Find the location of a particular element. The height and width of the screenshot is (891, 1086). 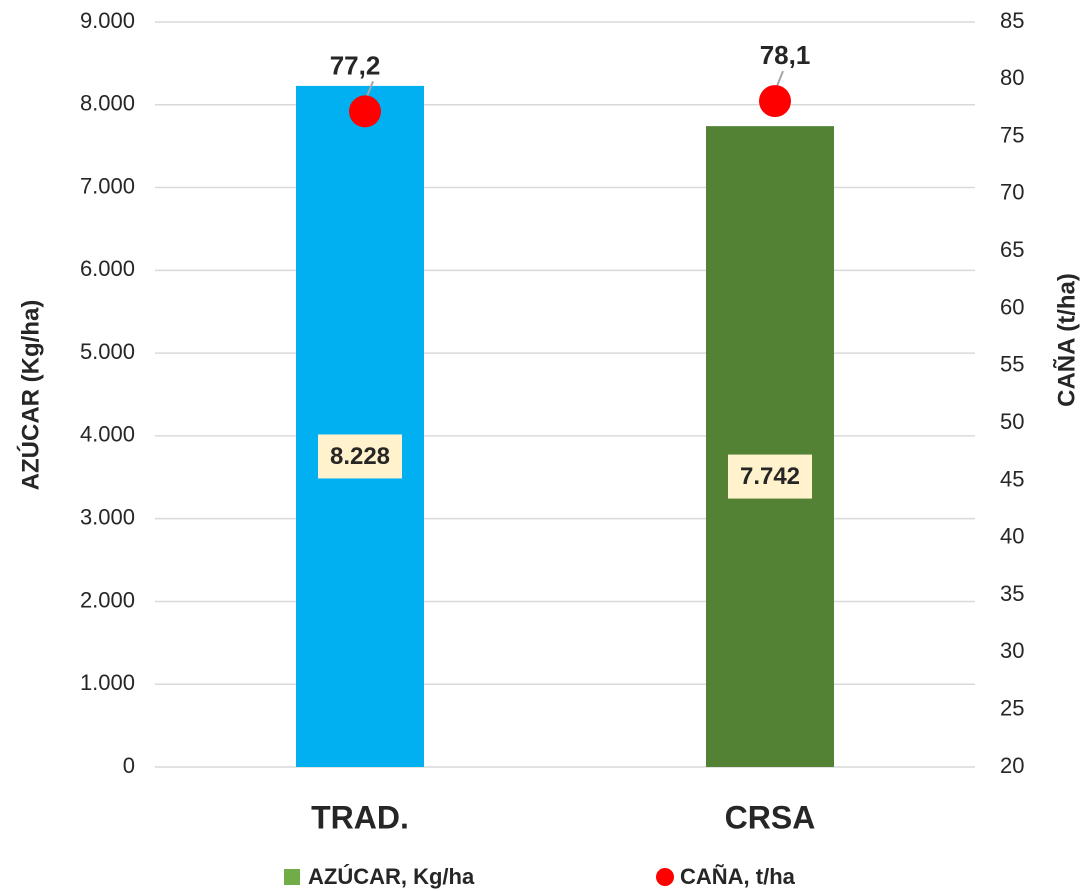

data-label: 7.742 is located at coordinates (770, 476).